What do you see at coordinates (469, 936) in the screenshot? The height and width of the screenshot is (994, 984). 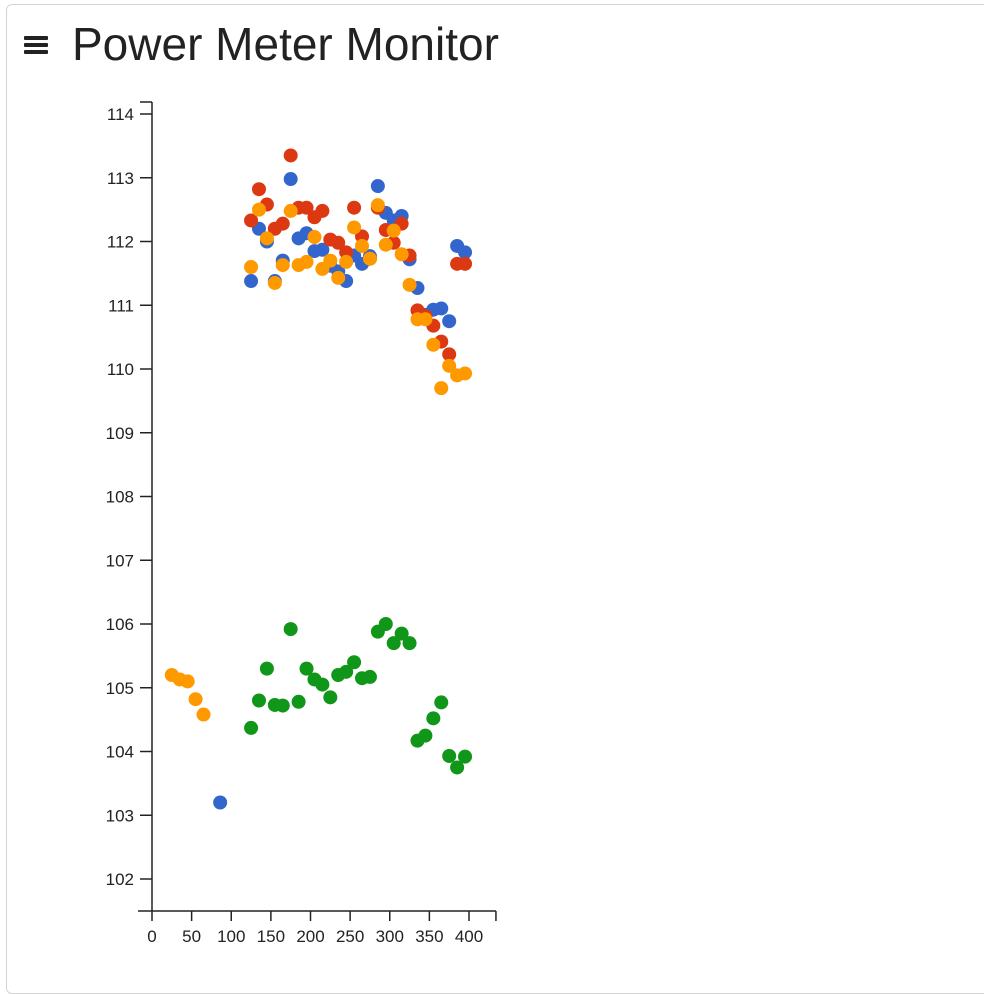 I see `x-tick-label: 400` at bounding box center [469, 936].